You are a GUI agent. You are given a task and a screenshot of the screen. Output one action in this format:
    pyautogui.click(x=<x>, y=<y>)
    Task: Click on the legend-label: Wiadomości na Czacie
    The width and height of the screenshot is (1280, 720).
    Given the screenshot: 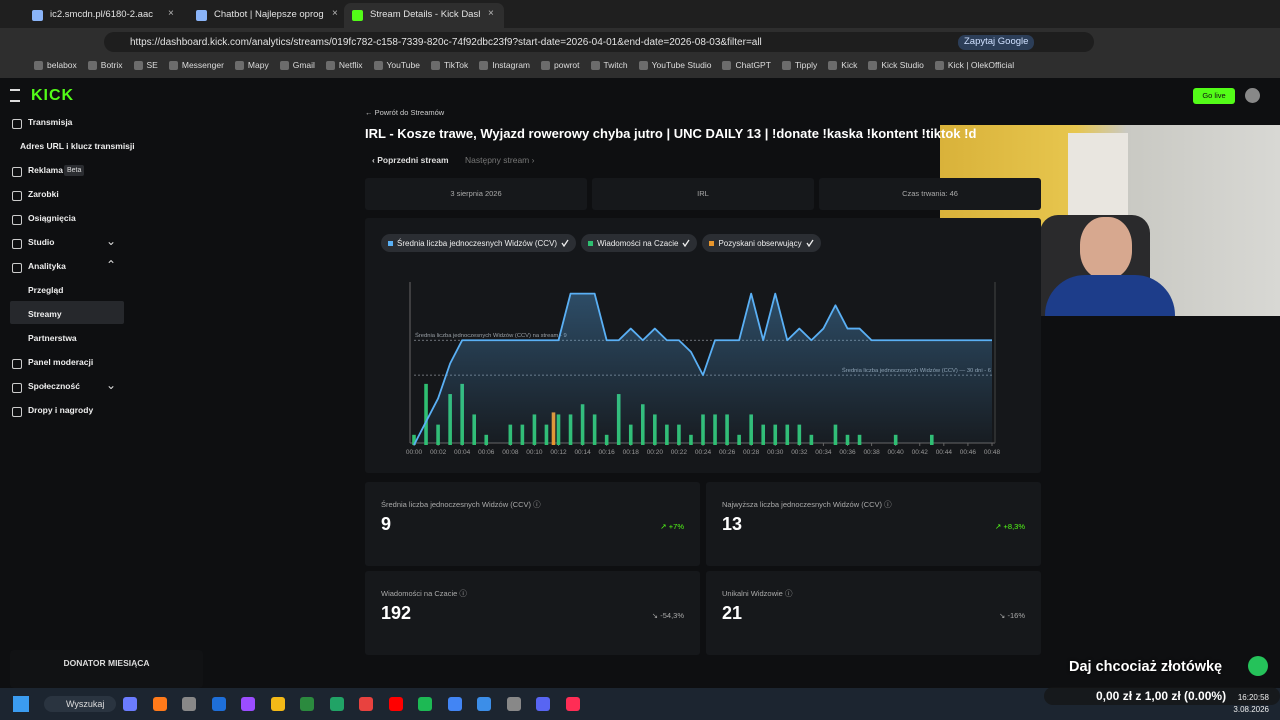 What is the action you would take?
    pyautogui.click(x=638, y=243)
    